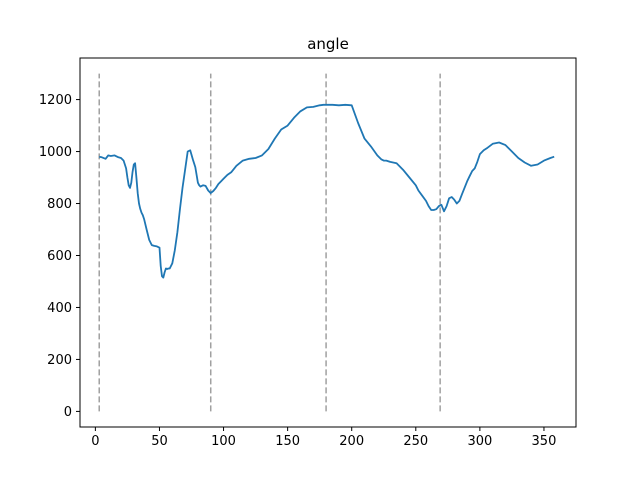  What do you see at coordinates (351, 441) in the screenshot?
I see `x-tick-label-200: 200` at bounding box center [351, 441].